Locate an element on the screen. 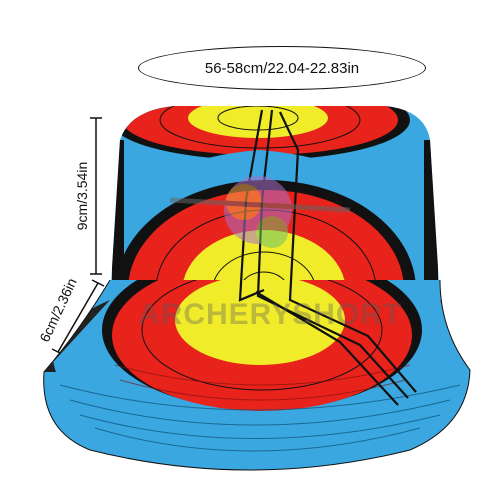  logo-mark is located at coordinates (260, 212).